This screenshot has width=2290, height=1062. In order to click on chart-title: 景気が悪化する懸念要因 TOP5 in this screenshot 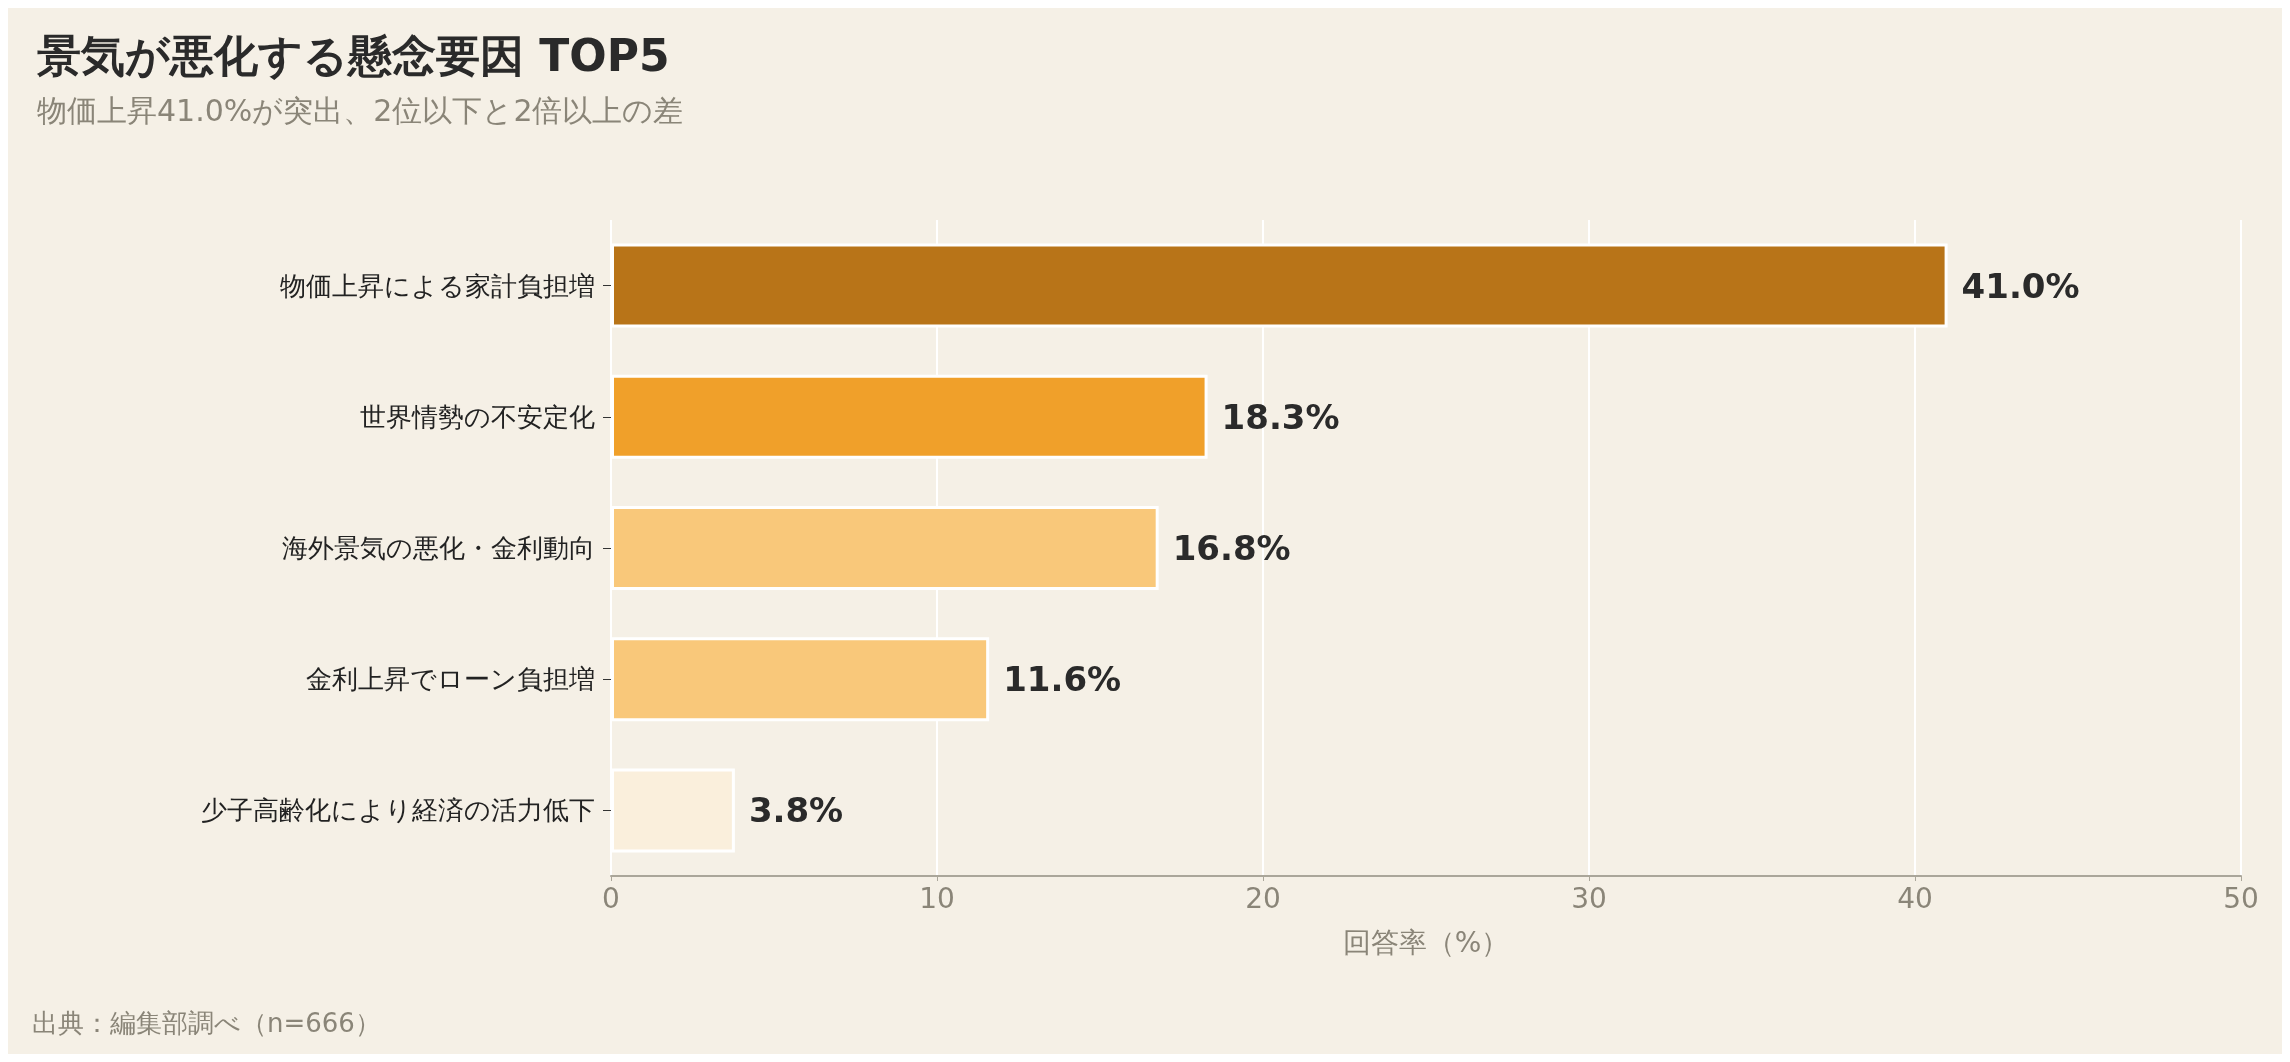, I will do `click(353, 55)`.